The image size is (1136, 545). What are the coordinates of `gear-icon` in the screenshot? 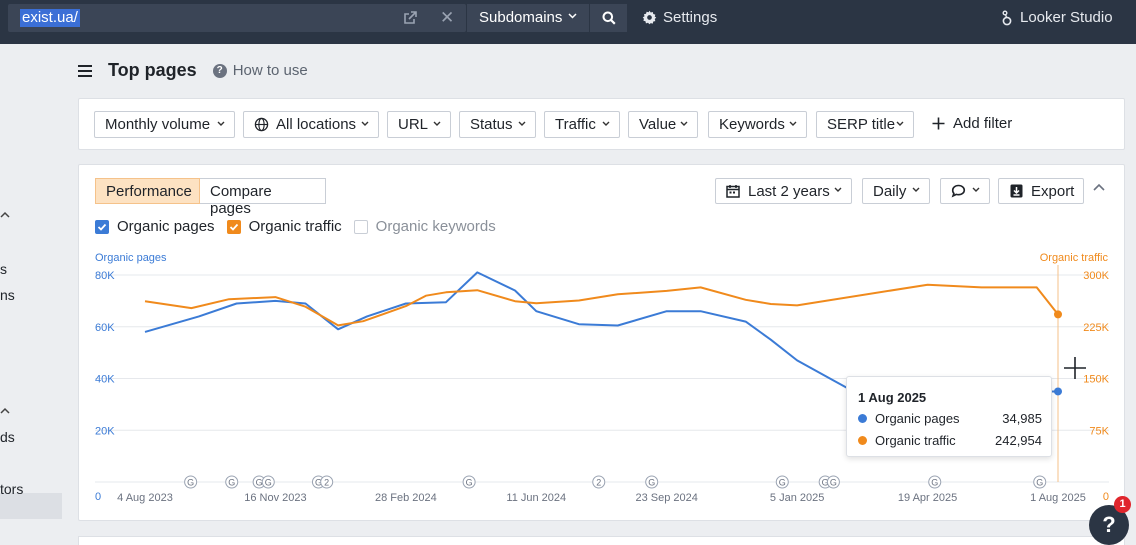 It's located at (649, 17).